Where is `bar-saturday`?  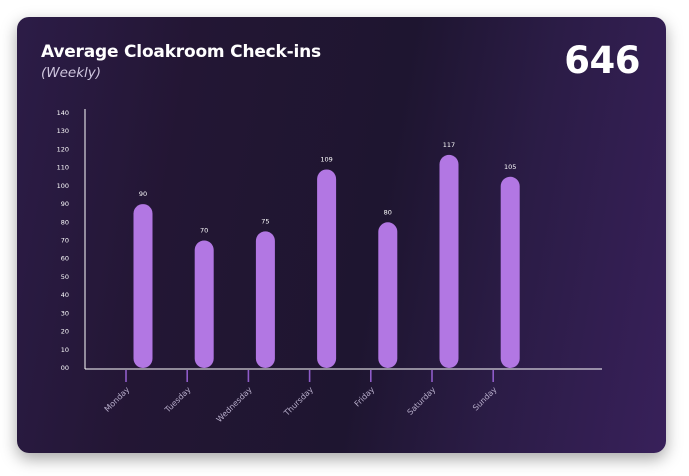 bar-saturday is located at coordinates (449, 261).